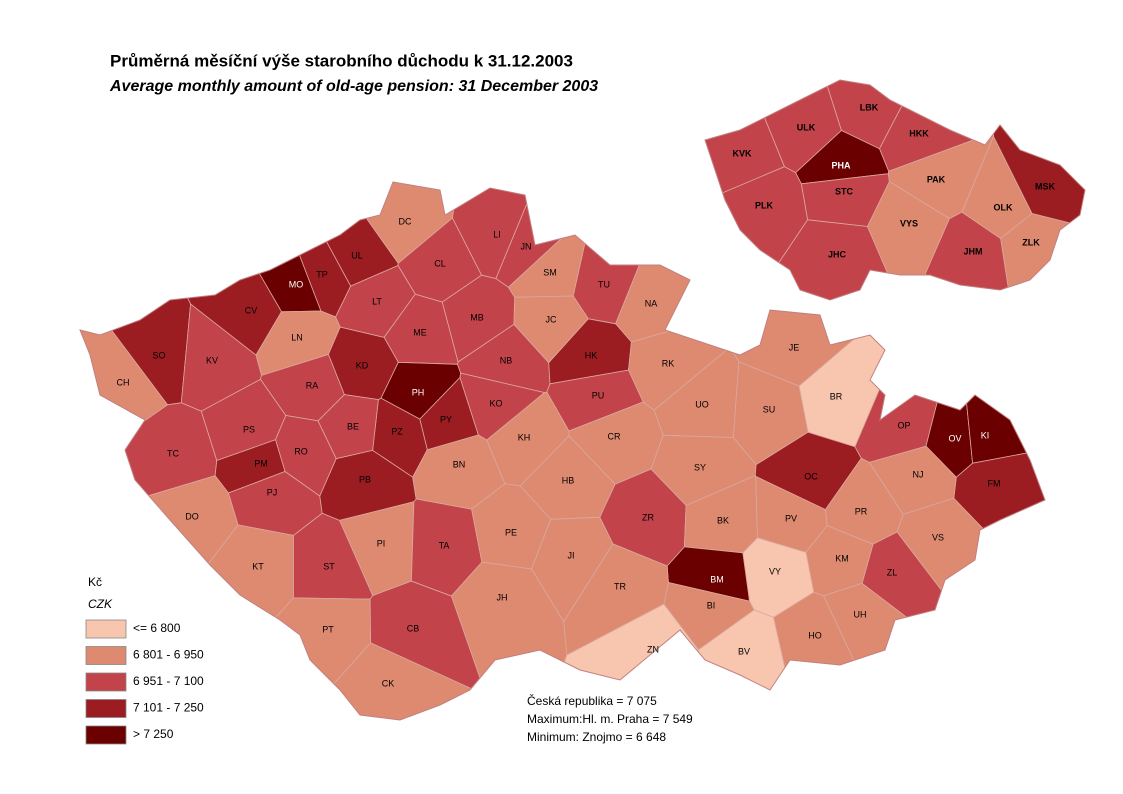 The image size is (1123, 794). I want to click on label: ZN, so click(653, 649).